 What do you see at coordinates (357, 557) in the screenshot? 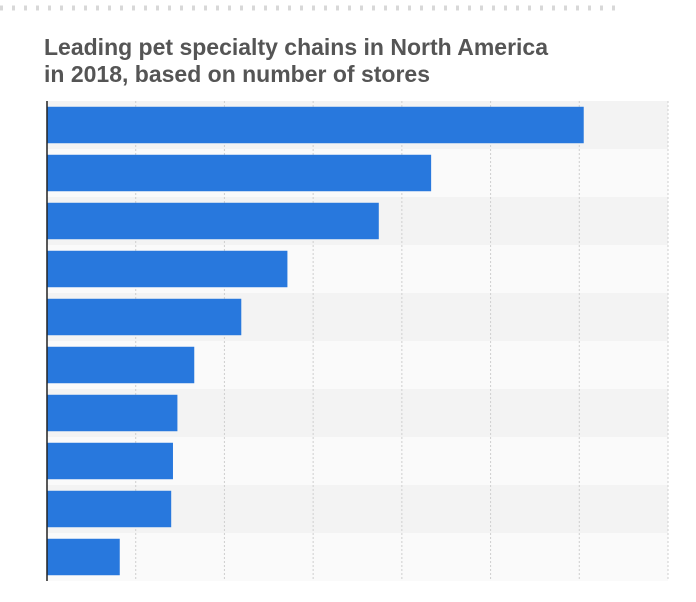
I see `row-band` at bounding box center [357, 557].